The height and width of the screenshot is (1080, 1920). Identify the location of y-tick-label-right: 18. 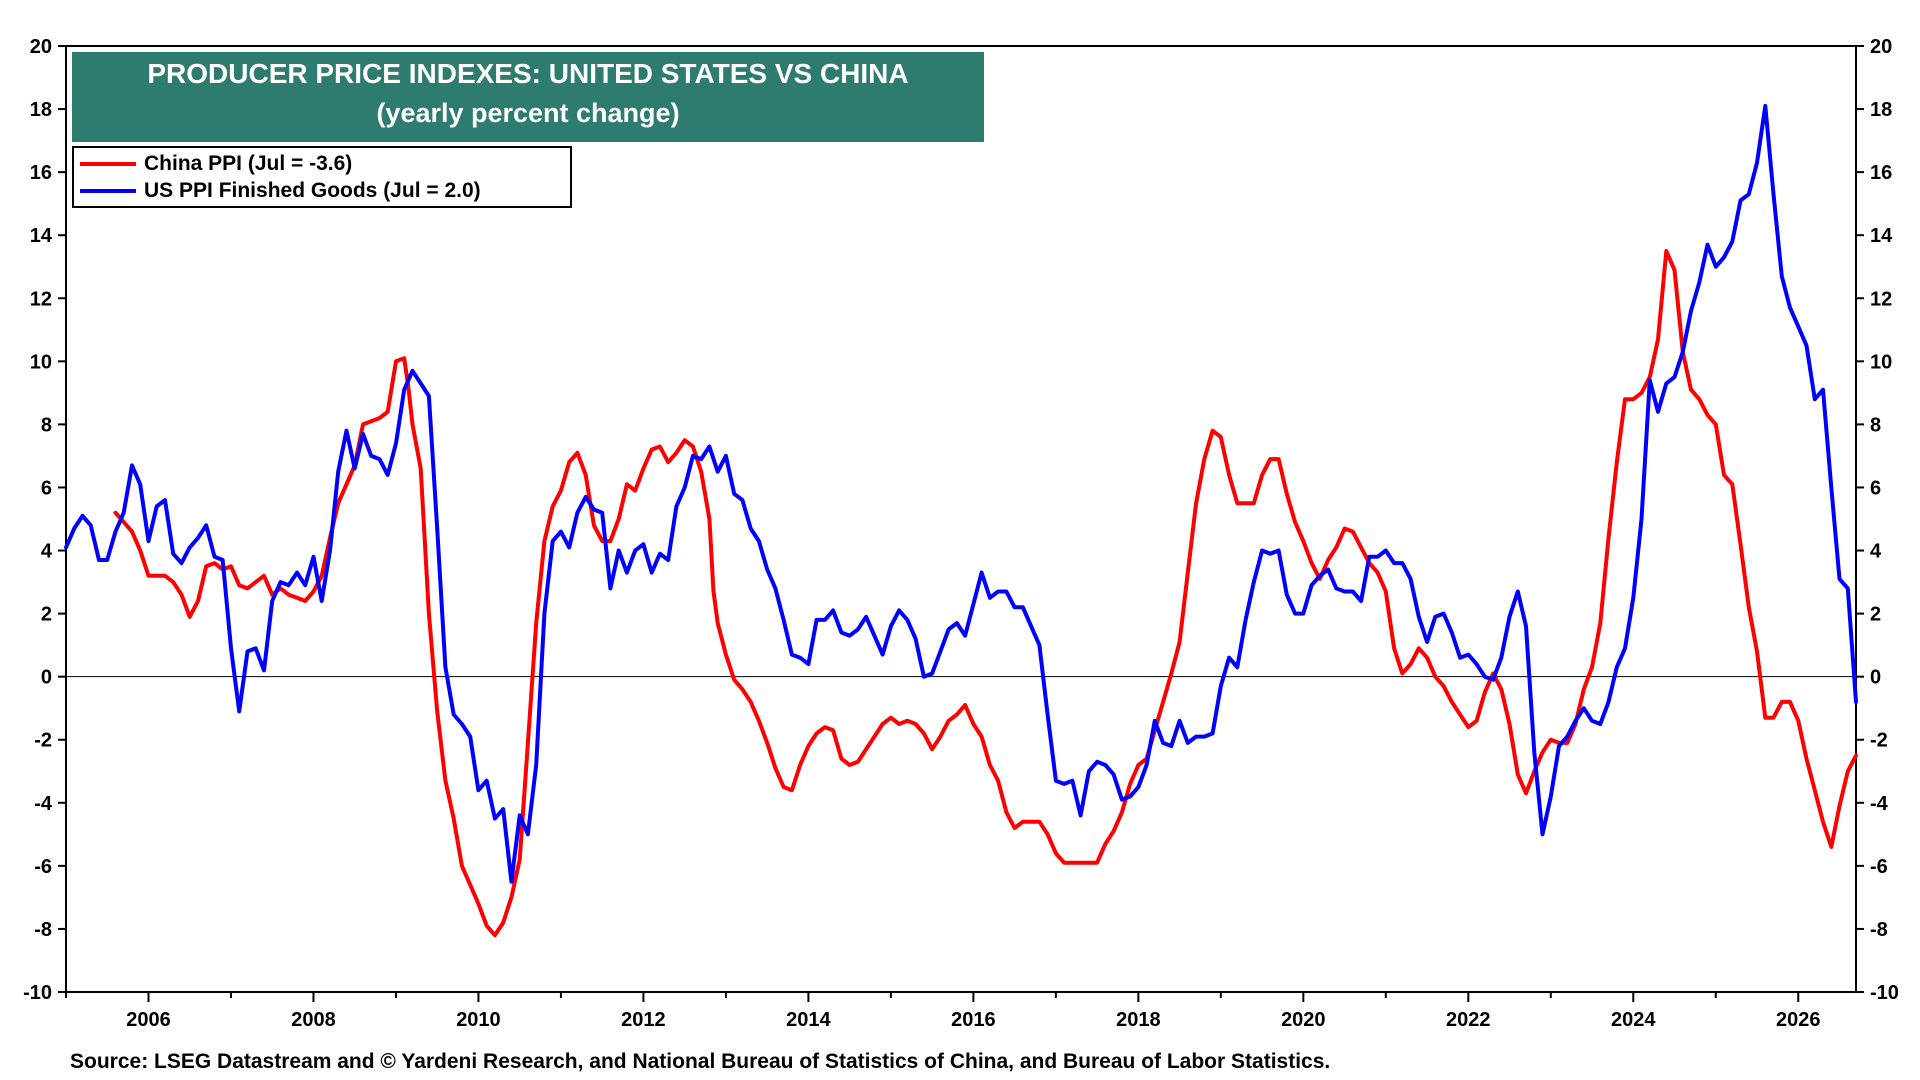
(1881, 110).